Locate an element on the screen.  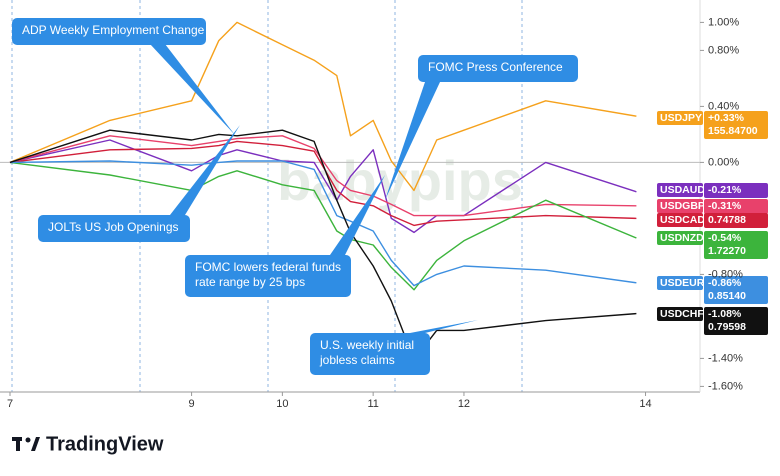
x-tick-label: 9 is located at coordinates (192, 404).